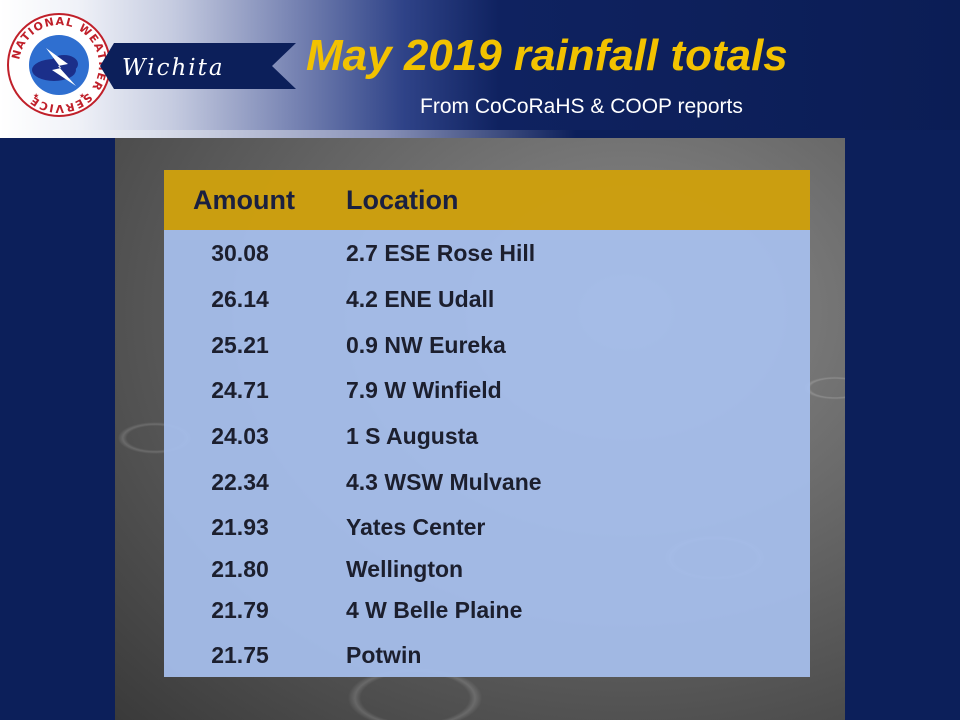 This screenshot has height=720, width=960. I want to click on table-row: 24.71 7.9 W Winfield, so click(487, 390).